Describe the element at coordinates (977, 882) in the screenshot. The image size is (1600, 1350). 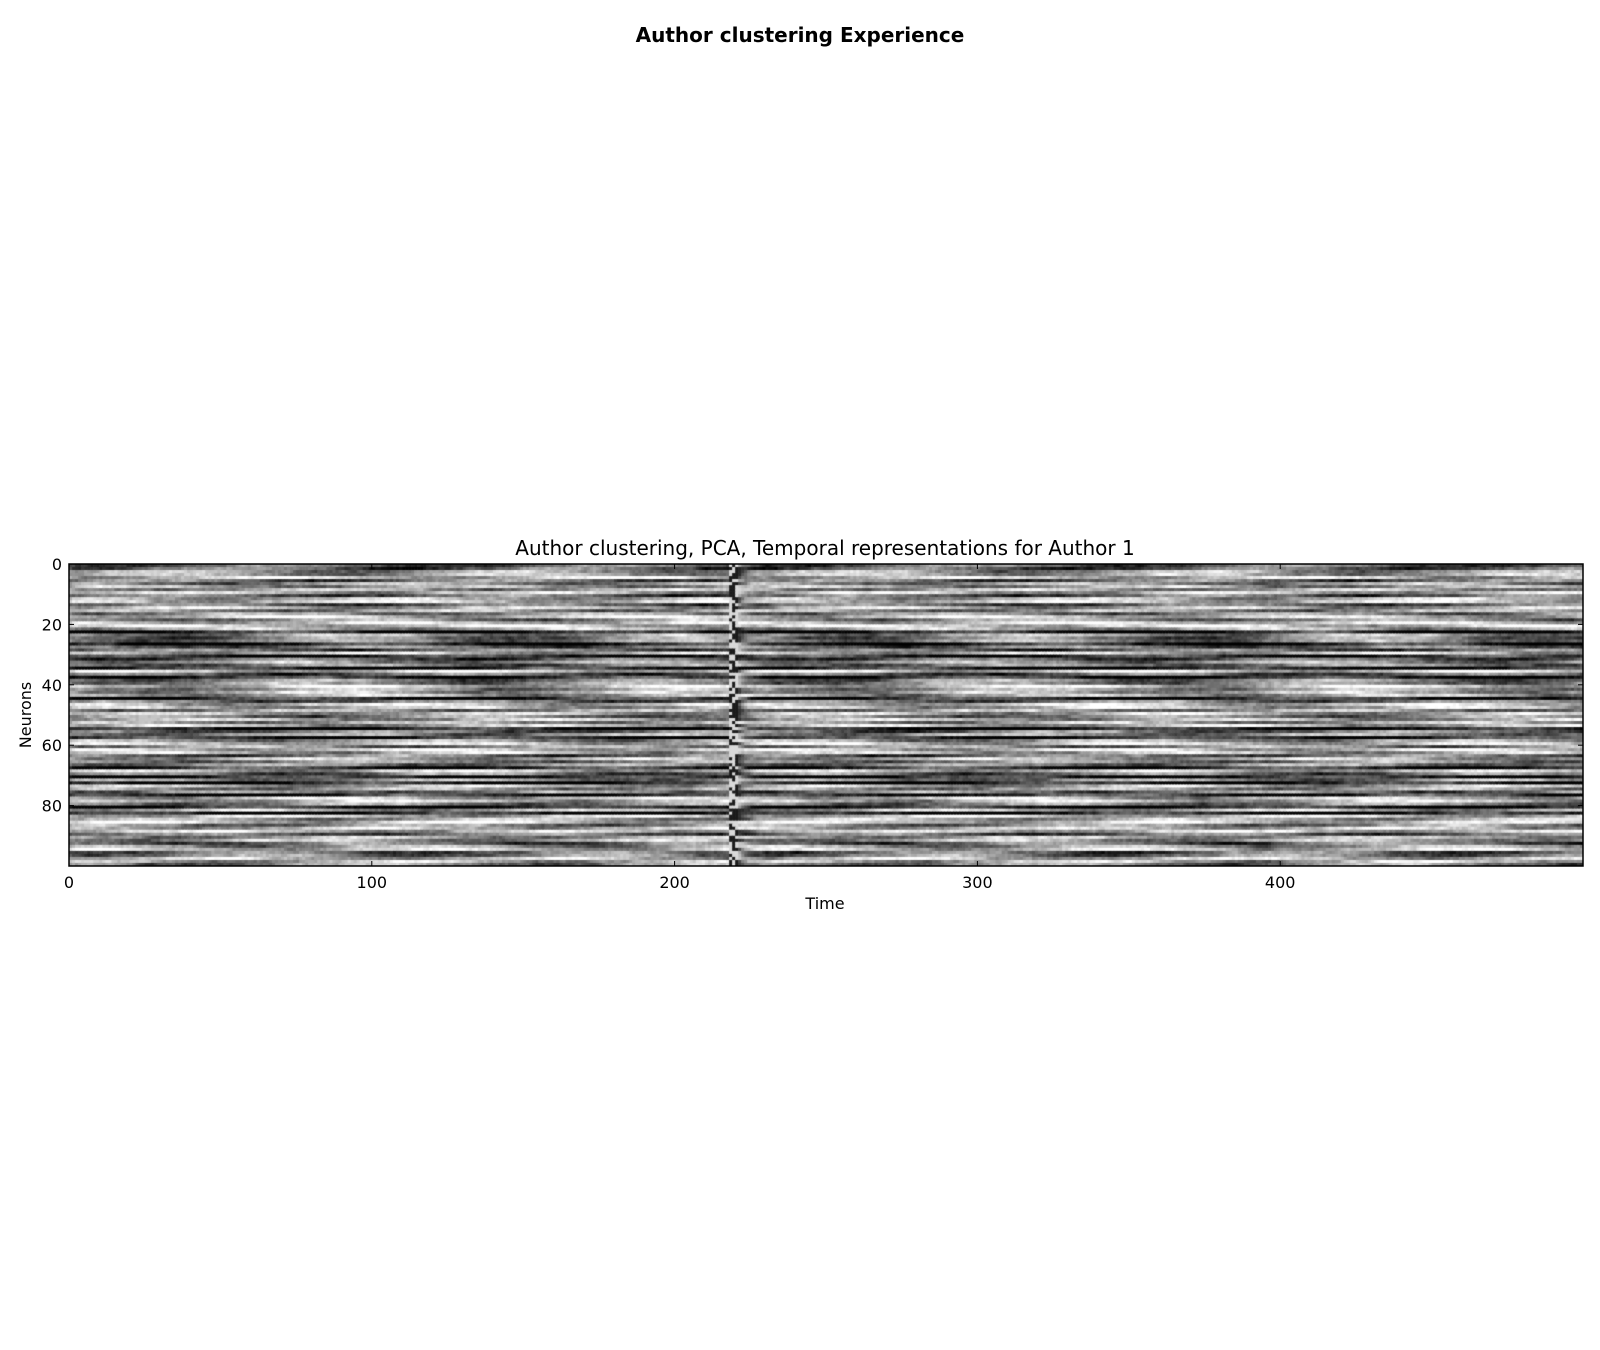
I see `x-tick-label: 300` at that location.